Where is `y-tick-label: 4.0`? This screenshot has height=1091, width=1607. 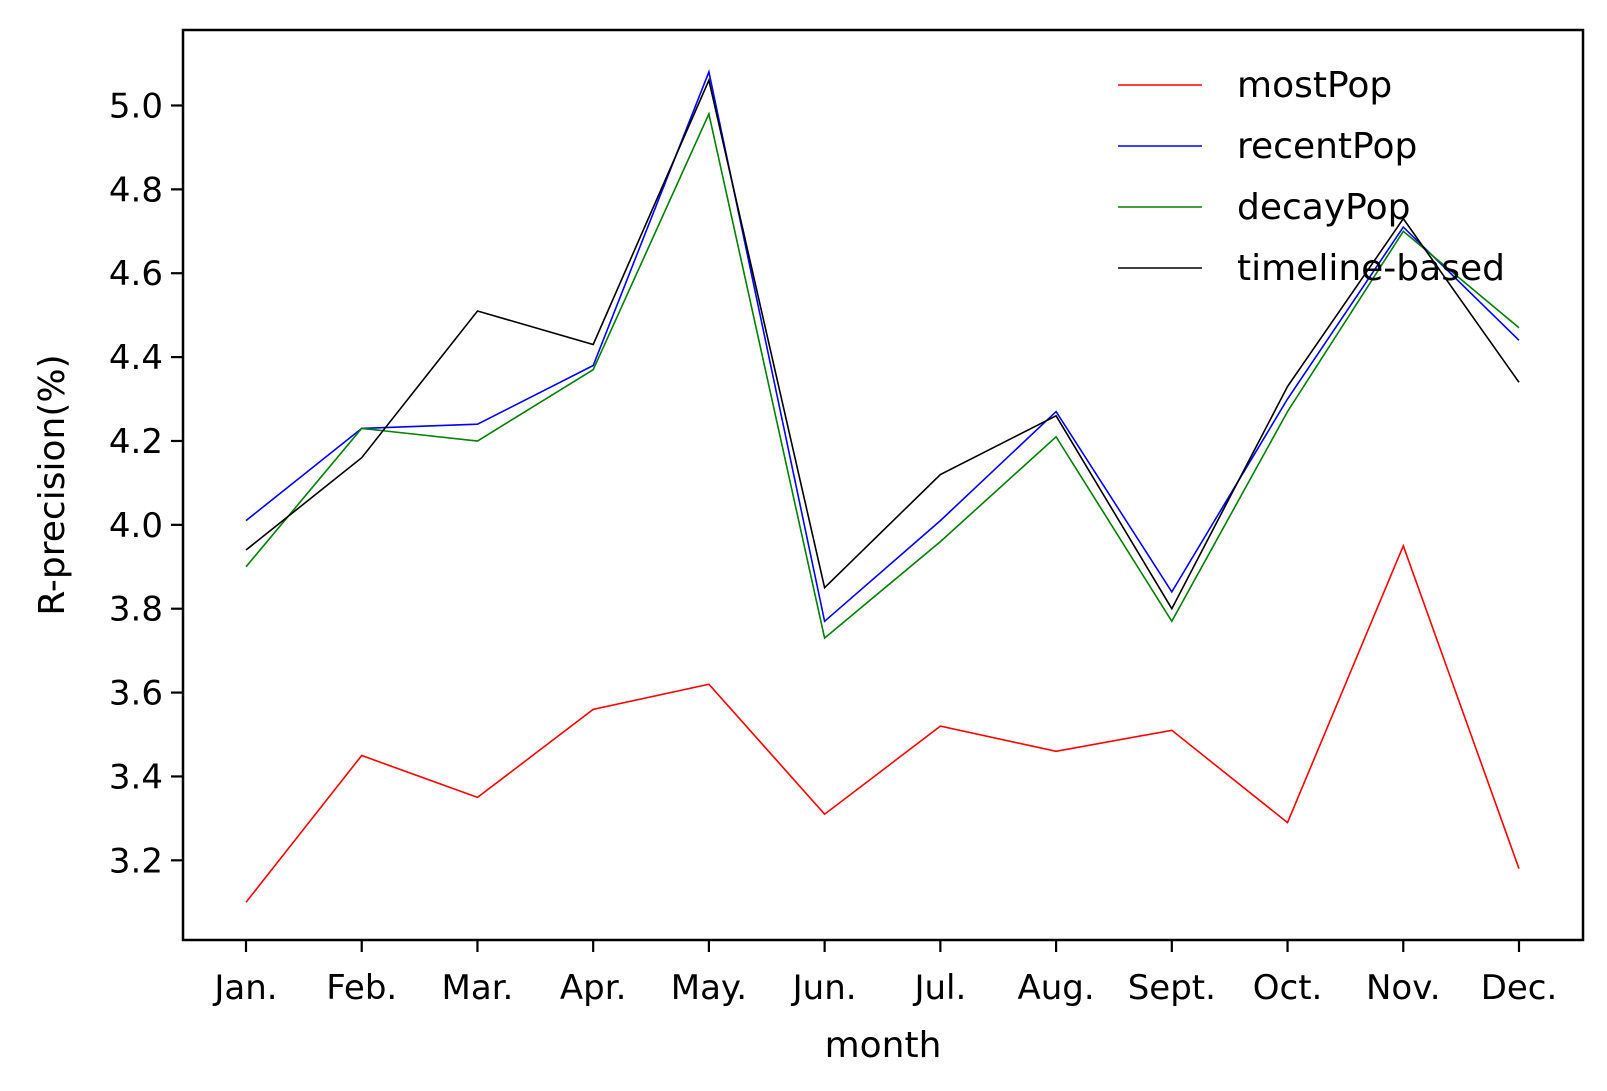
y-tick-label: 4.0 is located at coordinates (136, 526).